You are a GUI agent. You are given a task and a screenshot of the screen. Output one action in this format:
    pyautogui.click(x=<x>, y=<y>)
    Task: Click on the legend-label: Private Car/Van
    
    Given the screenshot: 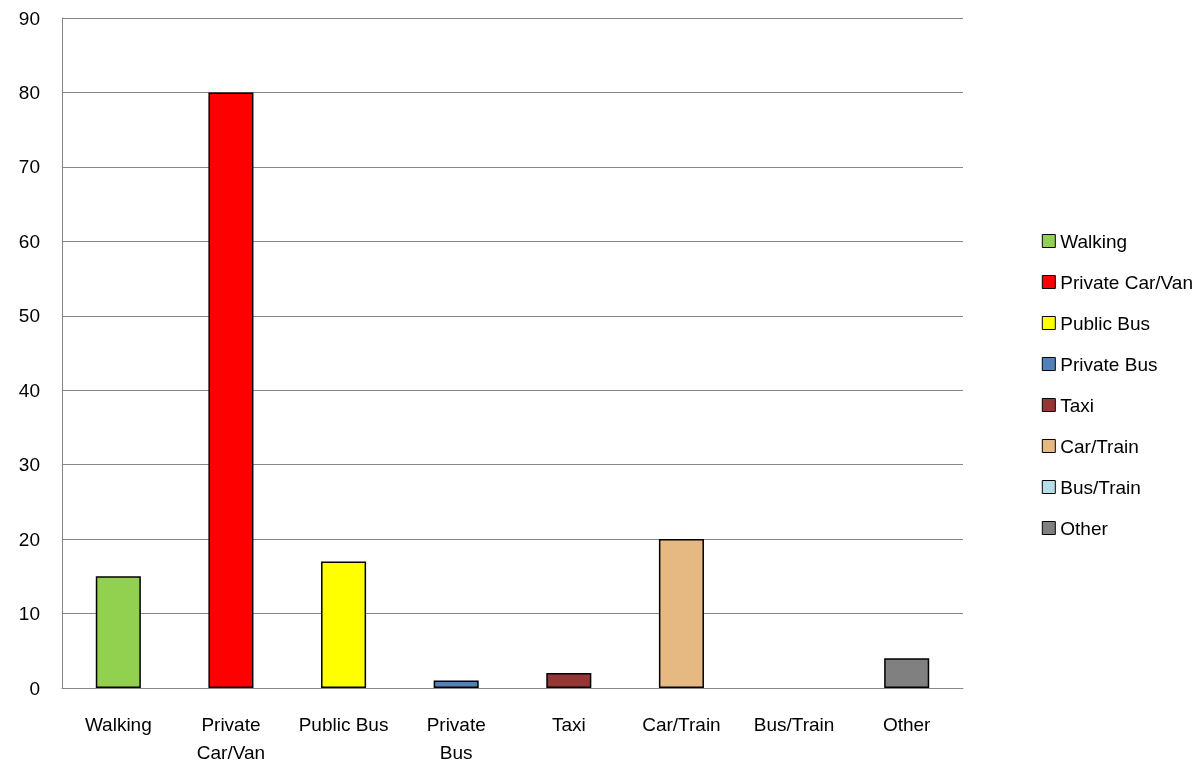 What is the action you would take?
    pyautogui.click(x=1126, y=282)
    